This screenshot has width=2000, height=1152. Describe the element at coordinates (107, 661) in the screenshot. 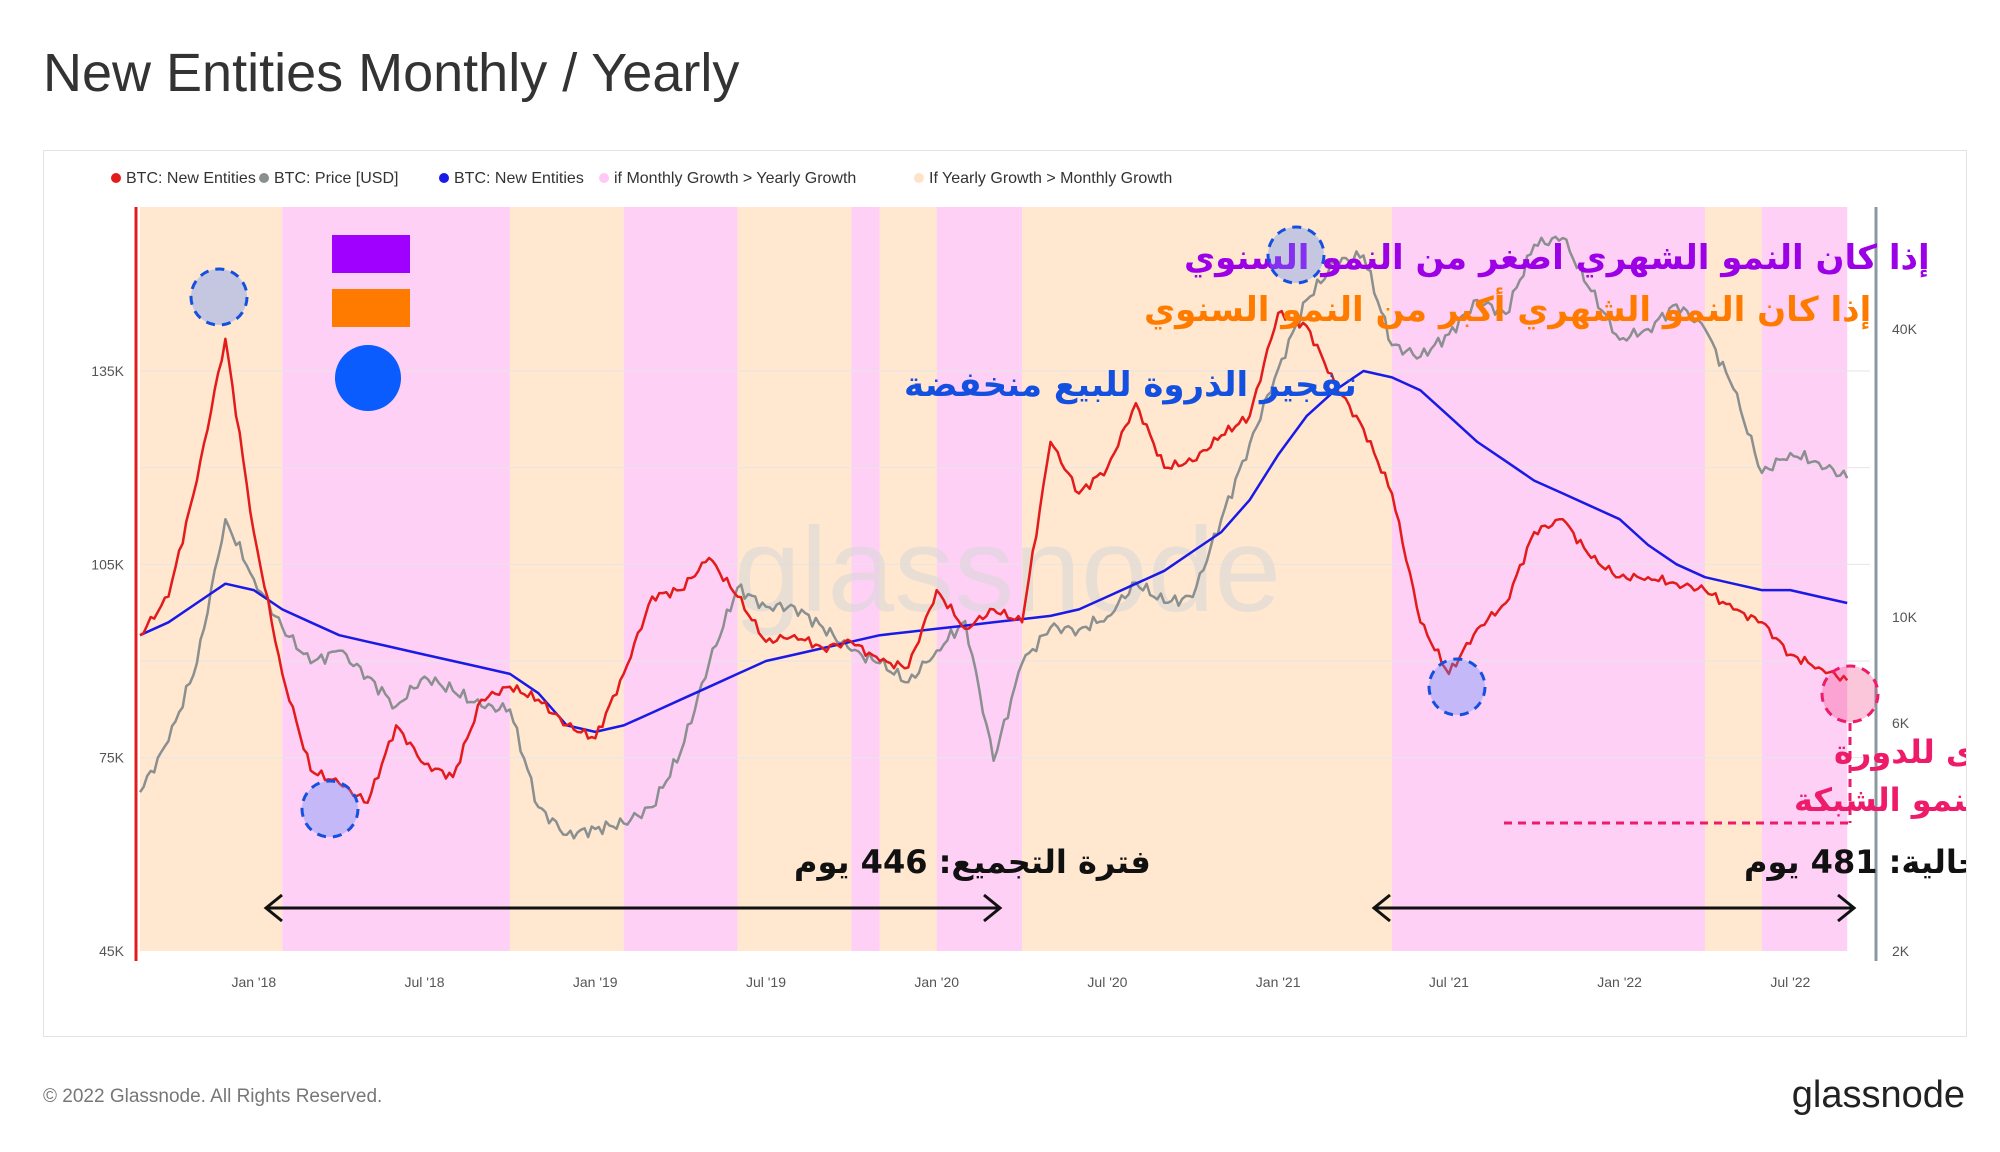

I see `left-axis-ticks: 45K 75K 105K 135K` at that location.